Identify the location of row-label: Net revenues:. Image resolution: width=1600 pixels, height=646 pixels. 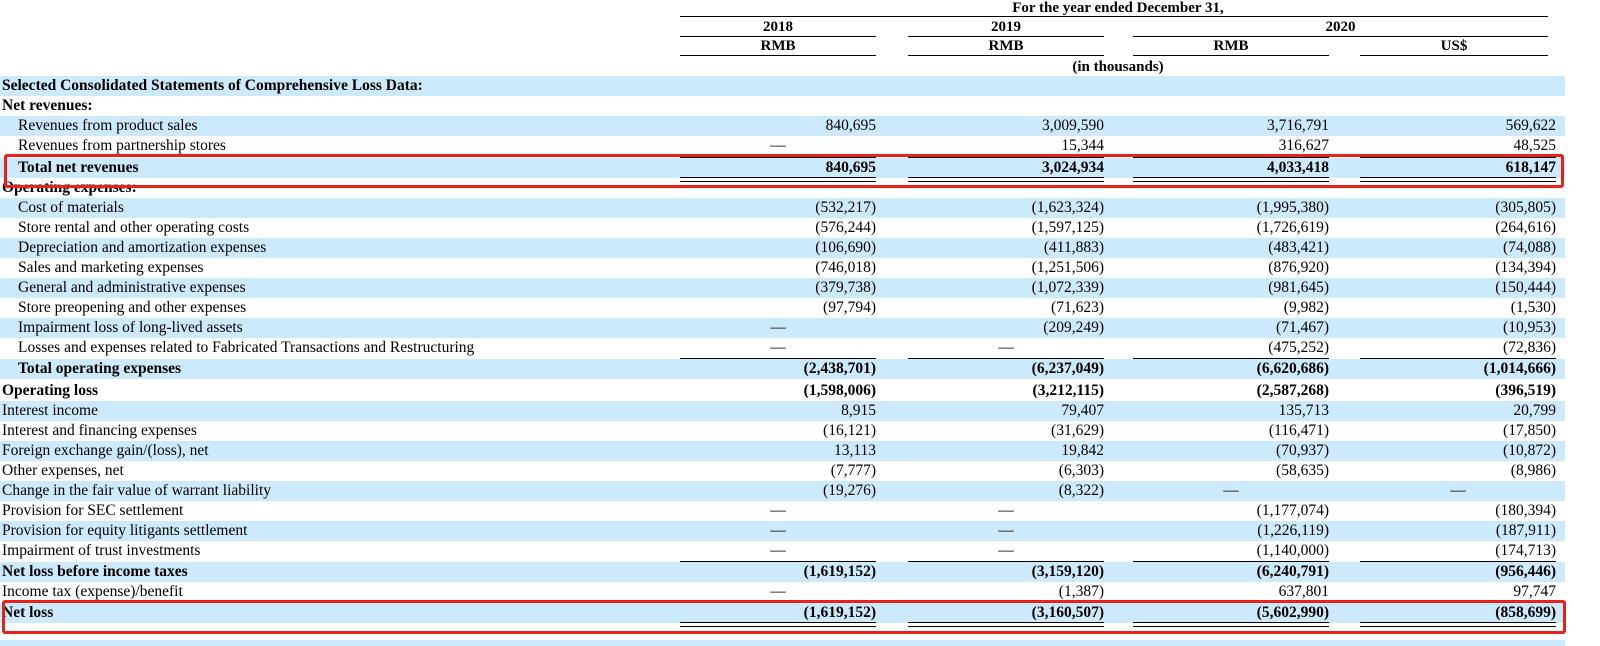
(47, 105).